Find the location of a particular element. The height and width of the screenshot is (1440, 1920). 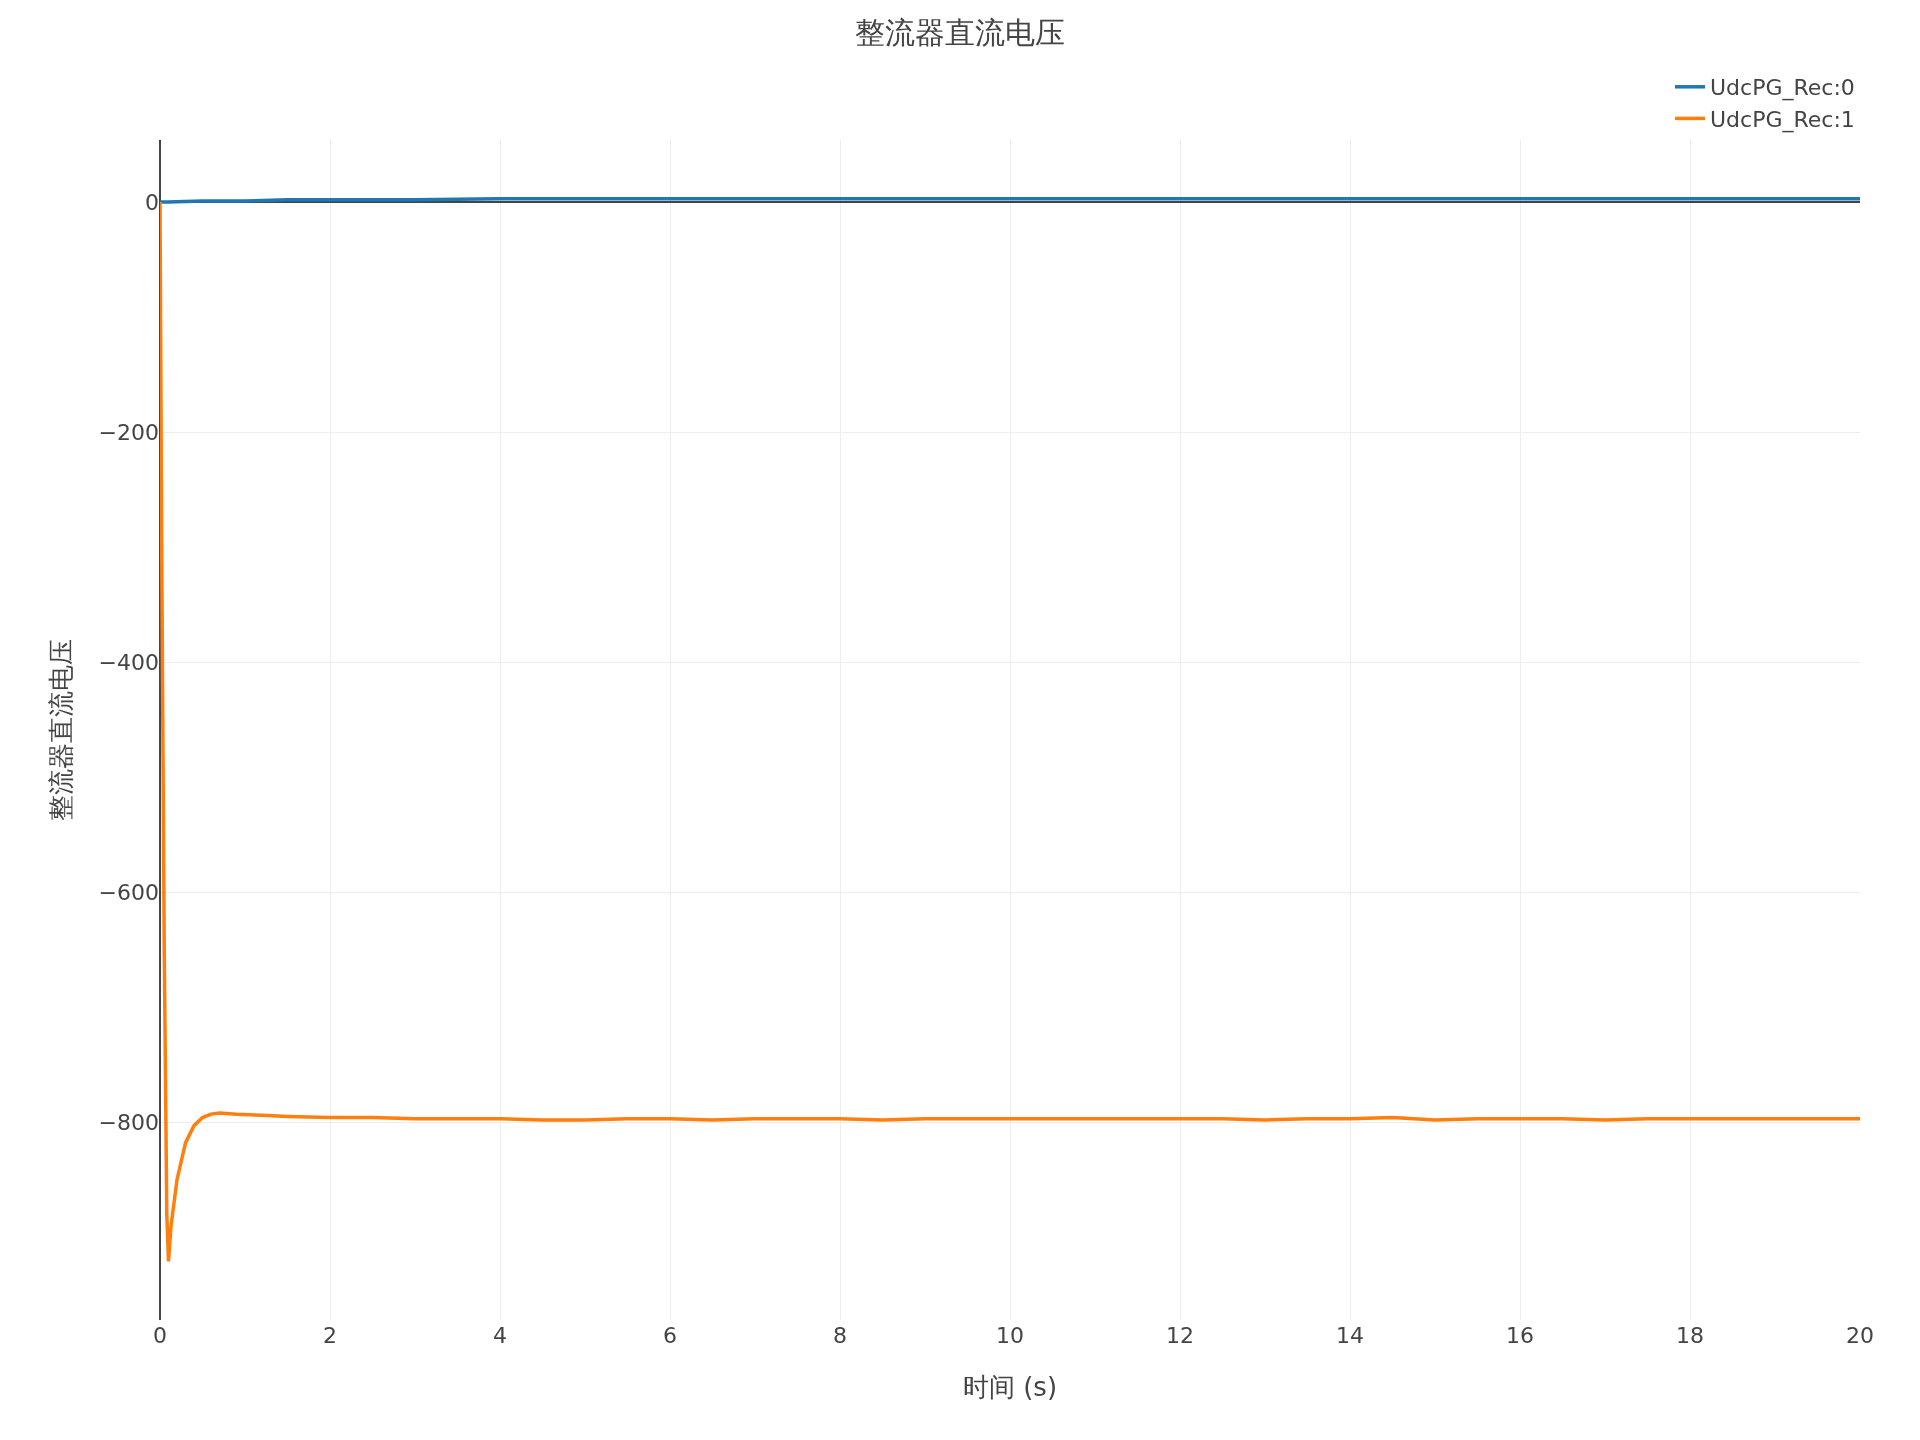

x-tick-label: 6 is located at coordinates (670, 1335).